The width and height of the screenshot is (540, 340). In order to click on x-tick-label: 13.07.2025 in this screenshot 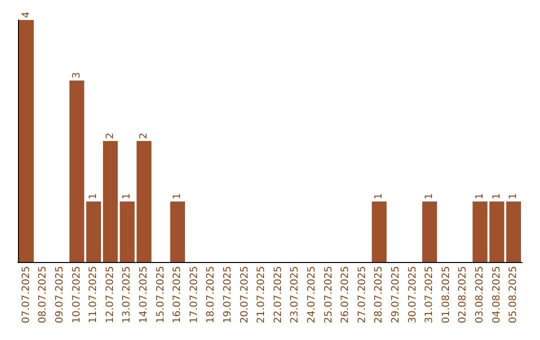, I will do `click(127, 295)`.